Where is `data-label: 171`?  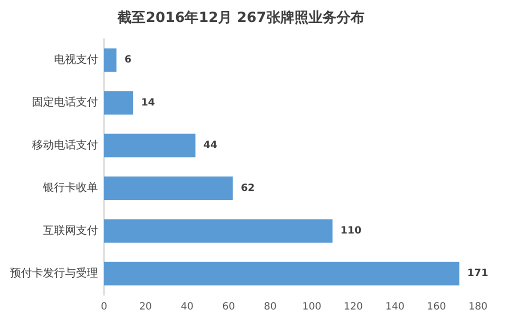
data-label: 171 is located at coordinates (477, 274).